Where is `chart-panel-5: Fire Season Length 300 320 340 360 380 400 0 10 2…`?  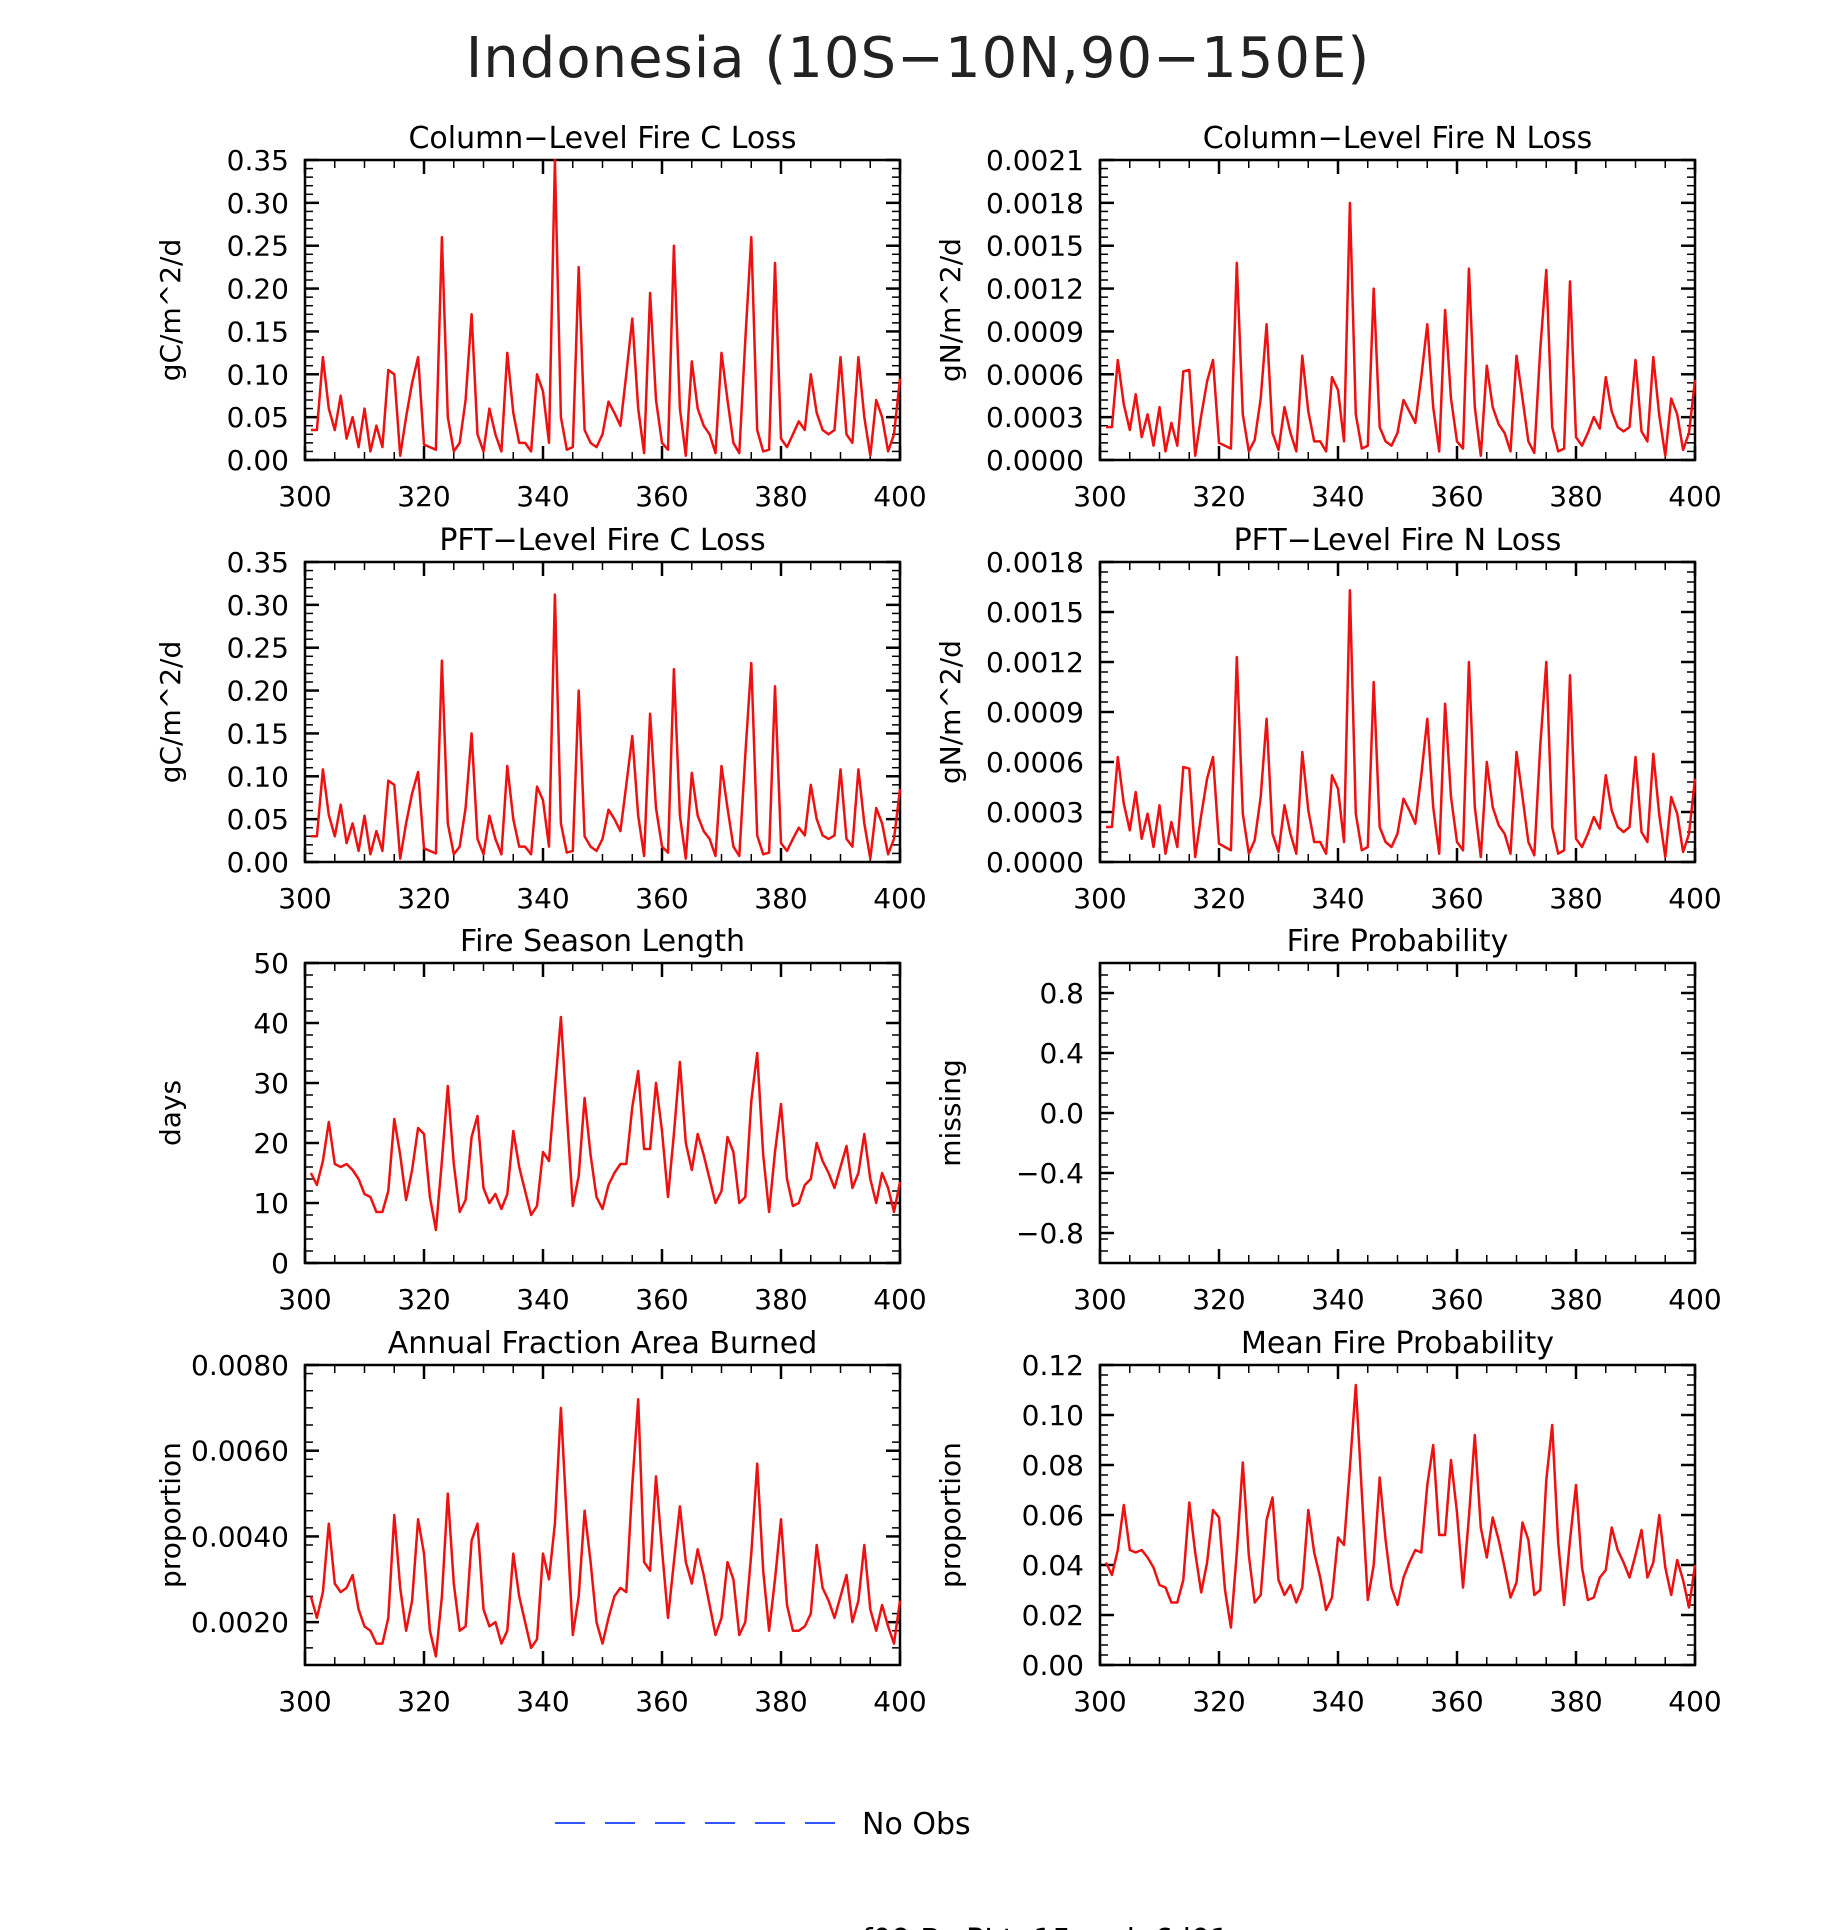 chart-panel-5: Fire Season Length 300 320 340 360 380 400 0 10 2… is located at coordinates (540, 1120).